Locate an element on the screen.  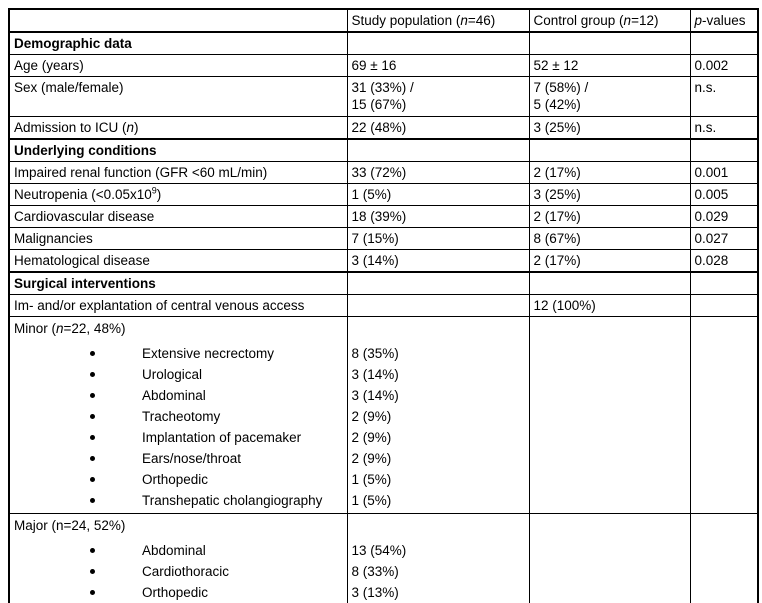
list-item: Cardiothoracic is located at coordinates (178, 571).